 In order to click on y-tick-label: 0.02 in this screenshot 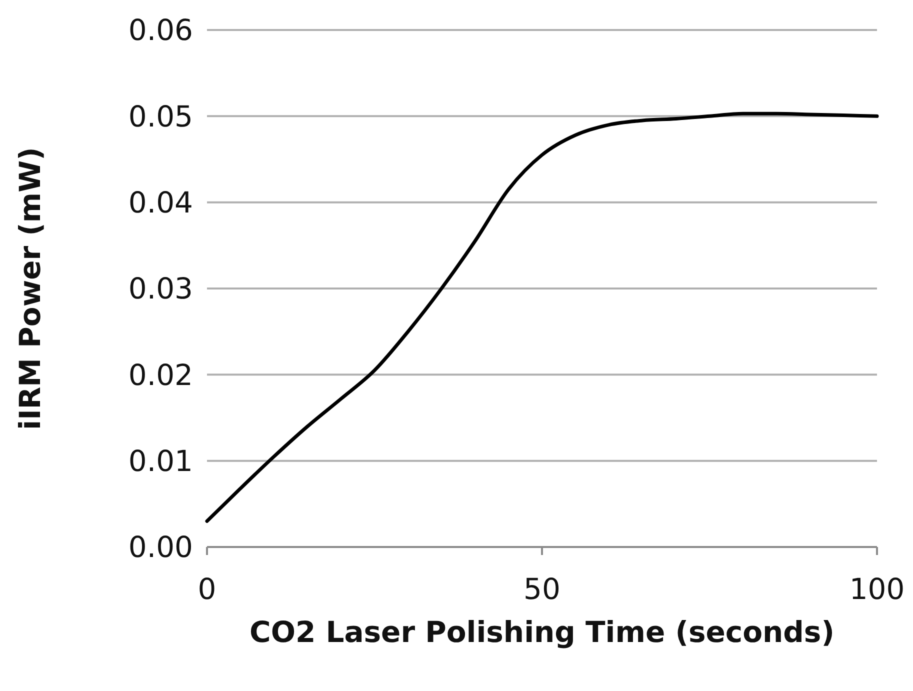, I will do `click(160, 375)`.